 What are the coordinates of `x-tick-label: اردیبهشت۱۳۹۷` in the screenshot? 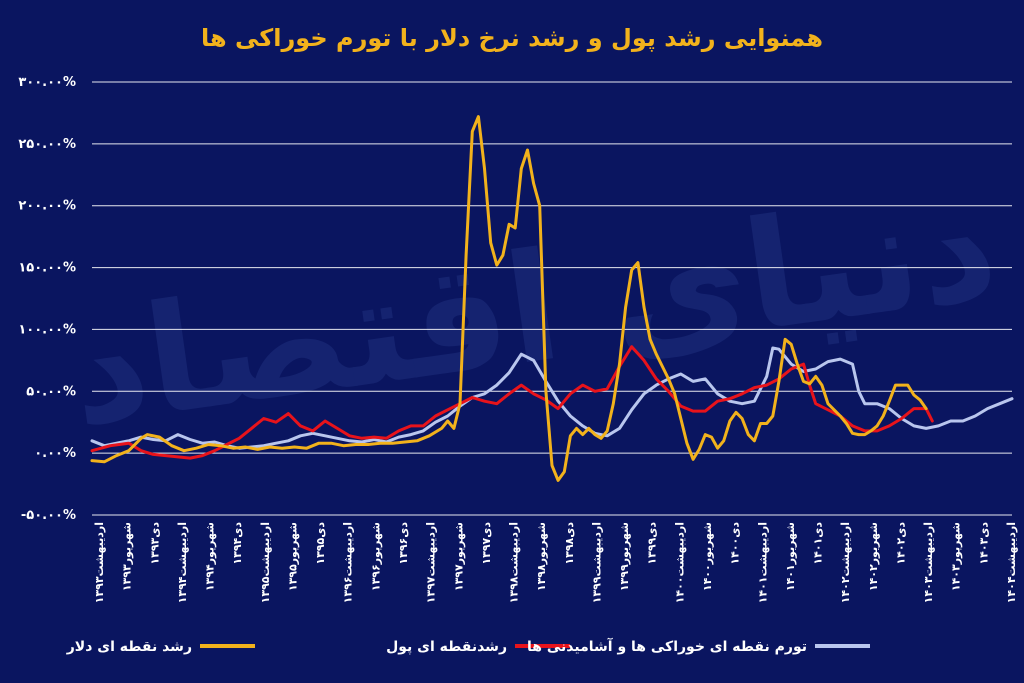 It's located at (431, 562).